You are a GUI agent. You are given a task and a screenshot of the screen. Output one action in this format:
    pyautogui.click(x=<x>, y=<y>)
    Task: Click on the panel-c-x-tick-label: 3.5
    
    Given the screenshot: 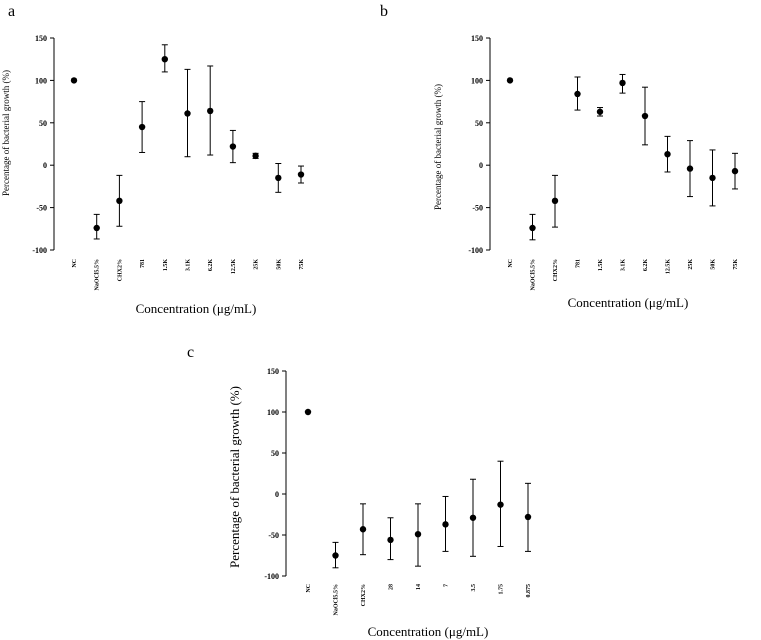 What is the action you would take?
    pyautogui.click(x=474, y=588)
    